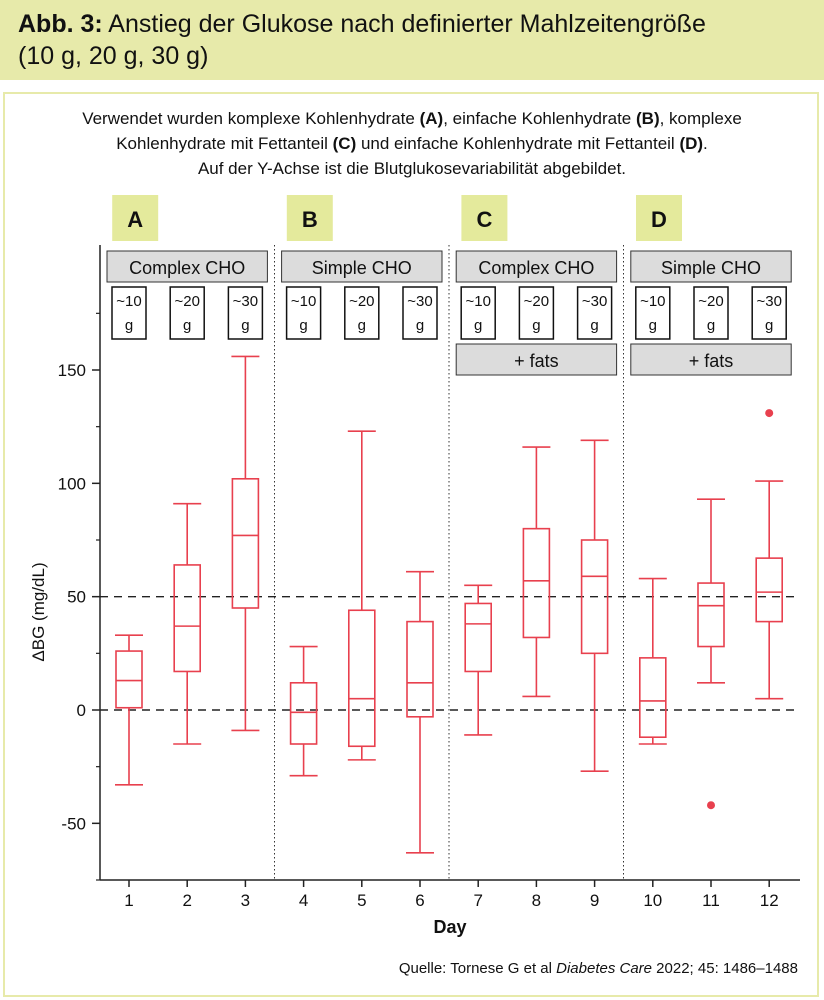 Image resolution: width=824 pixels, height=1000 pixels. Describe the element at coordinates (536, 900) in the screenshot. I see `x-tick-label: 8` at that location.